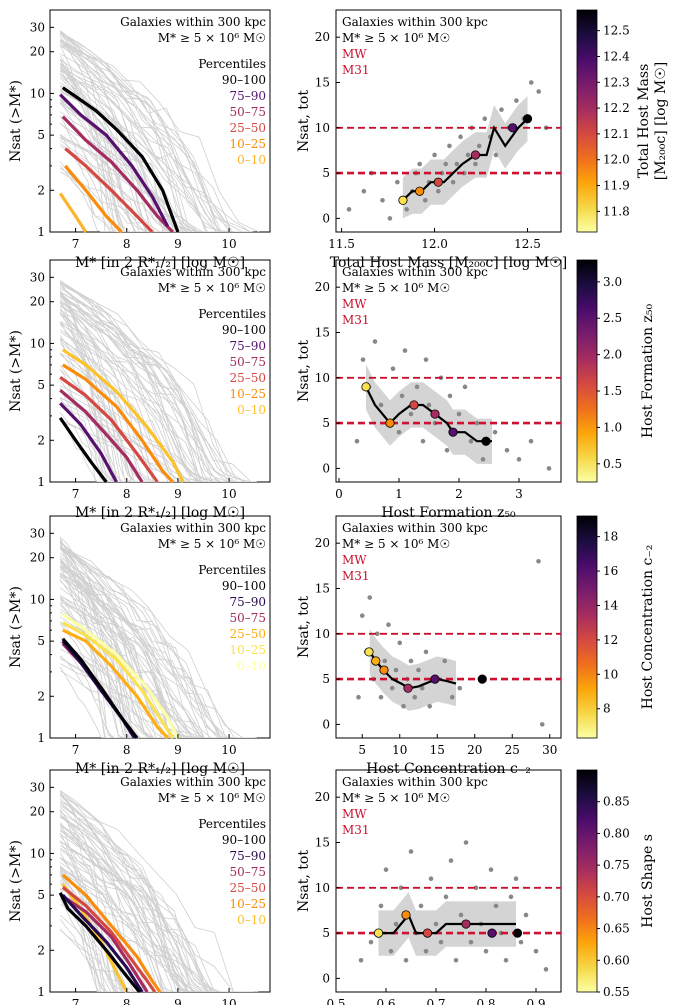 This screenshot has height=1005, width=673. Describe the element at coordinates (354, 560) in the screenshot. I see `legend-mw: MW` at that location.